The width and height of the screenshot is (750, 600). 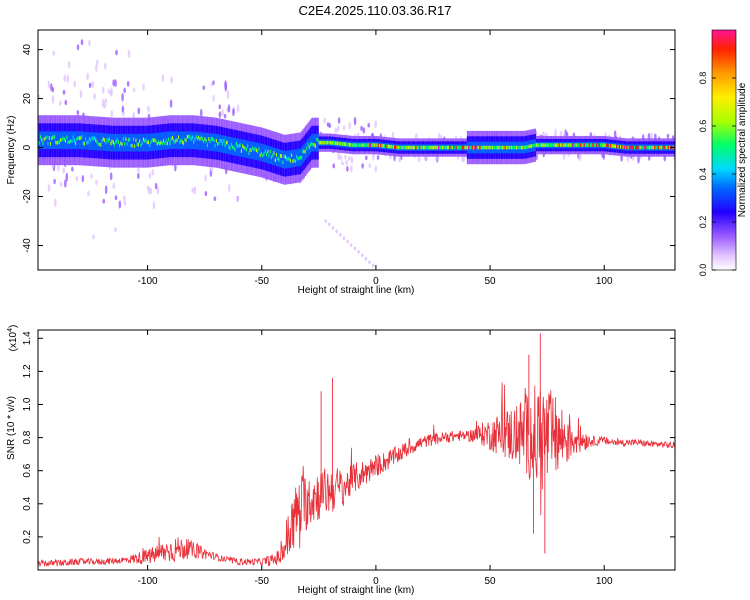 I want to click on snr-x-tick-label: -50, so click(x=262, y=581).